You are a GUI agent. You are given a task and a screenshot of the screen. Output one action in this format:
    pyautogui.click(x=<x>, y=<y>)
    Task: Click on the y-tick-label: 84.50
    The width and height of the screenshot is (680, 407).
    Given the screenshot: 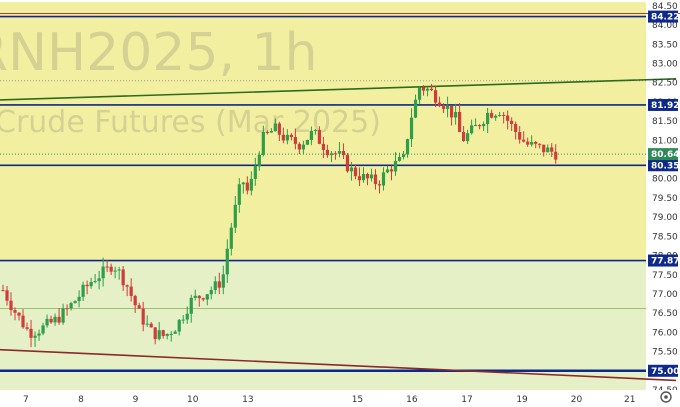 What is the action you would take?
    pyautogui.click(x=665, y=7)
    